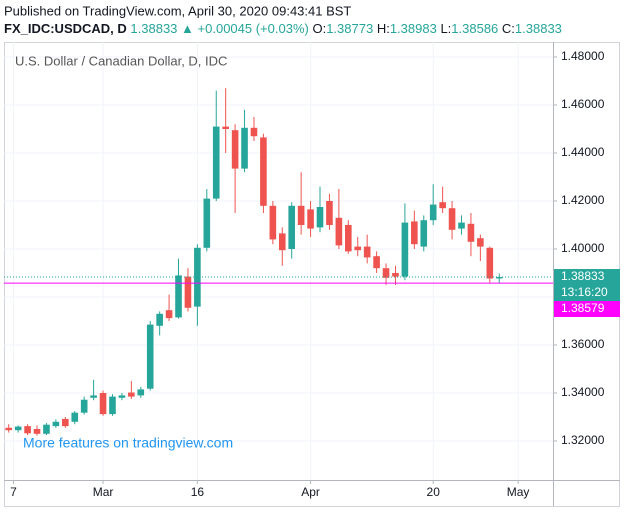 The image size is (625, 513). I want to click on y-tick-label: 1.44000, so click(583, 152).